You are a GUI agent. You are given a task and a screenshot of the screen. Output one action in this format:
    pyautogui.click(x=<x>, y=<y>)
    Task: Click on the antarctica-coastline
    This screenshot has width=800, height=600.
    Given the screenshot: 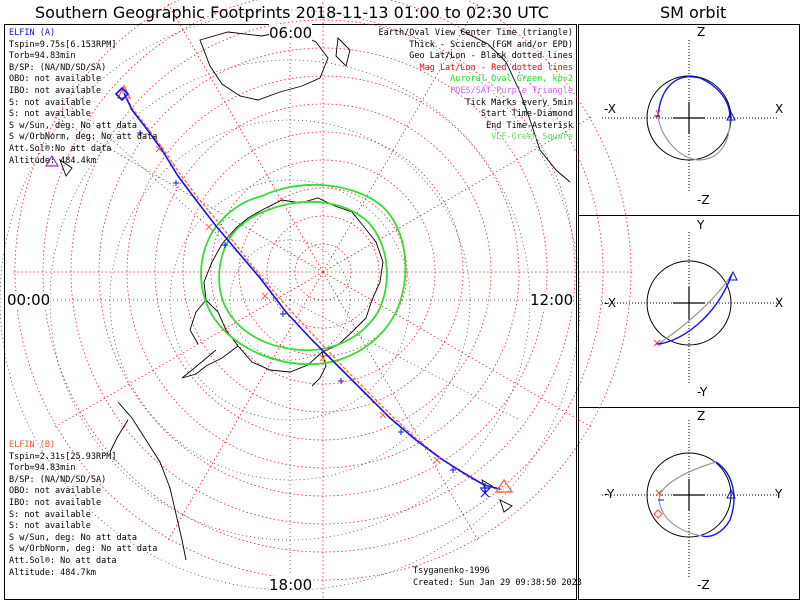 What is the action you would take?
    pyautogui.click(x=282, y=292)
    